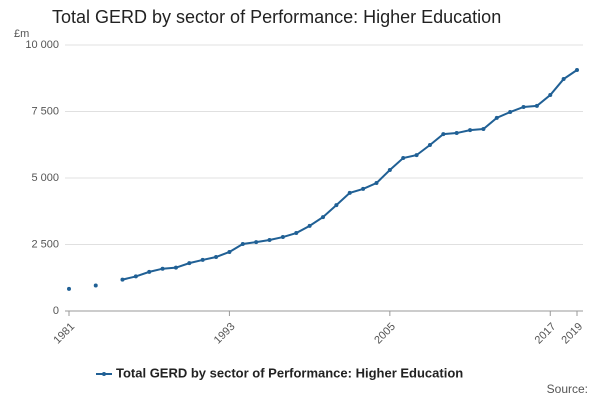 The height and width of the screenshot is (400, 600). What do you see at coordinates (45, 111) in the screenshot?
I see `y-tick-label: 7 500` at bounding box center [45, 111].